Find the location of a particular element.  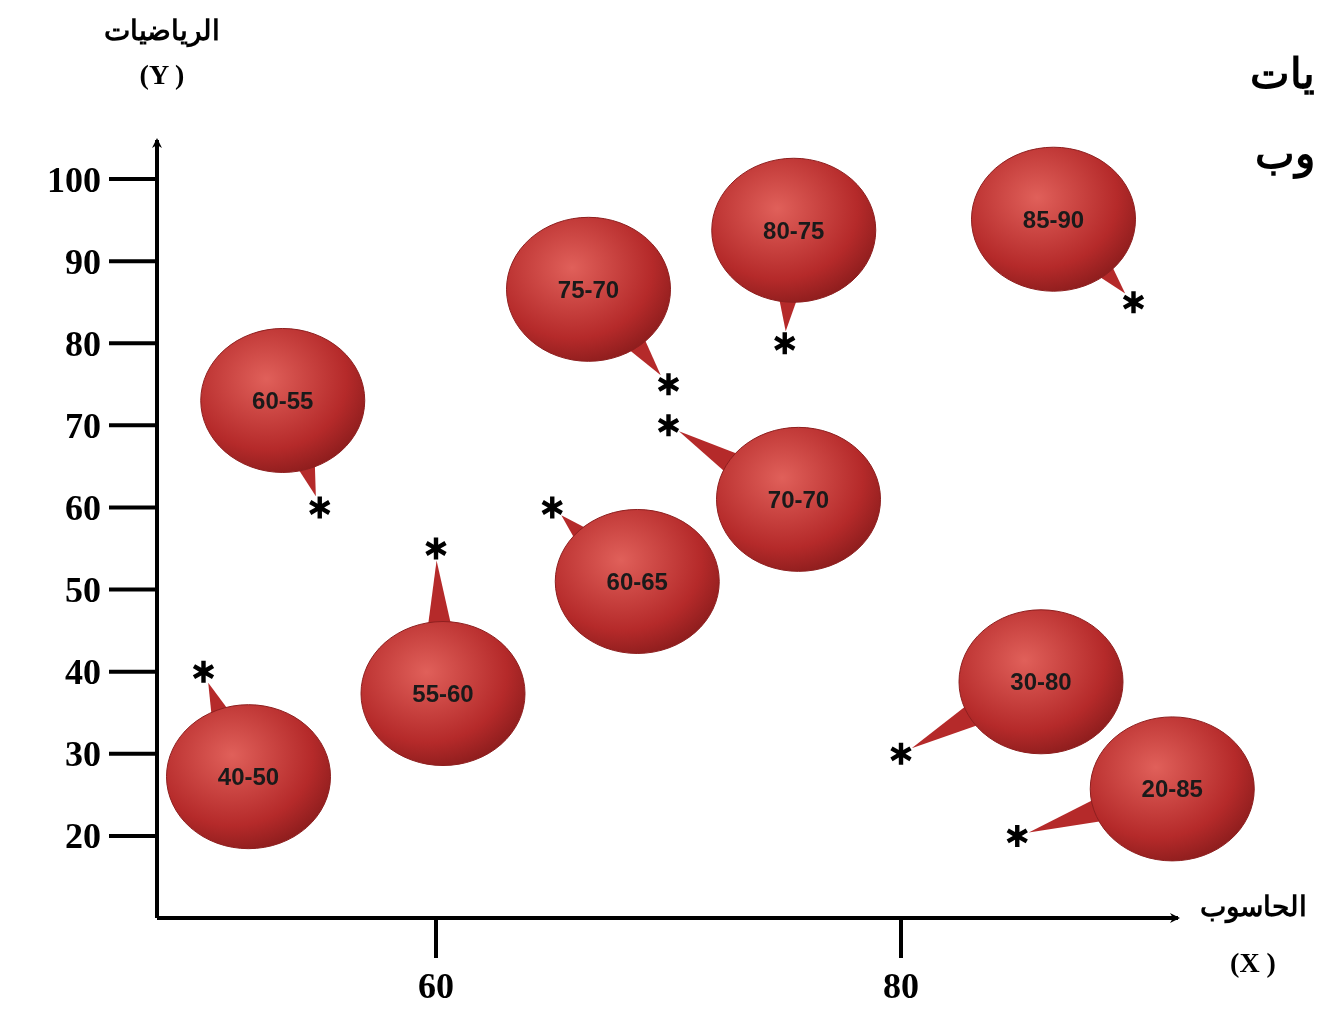

y-tick-label: 80 is located at coordinates (83, 343).